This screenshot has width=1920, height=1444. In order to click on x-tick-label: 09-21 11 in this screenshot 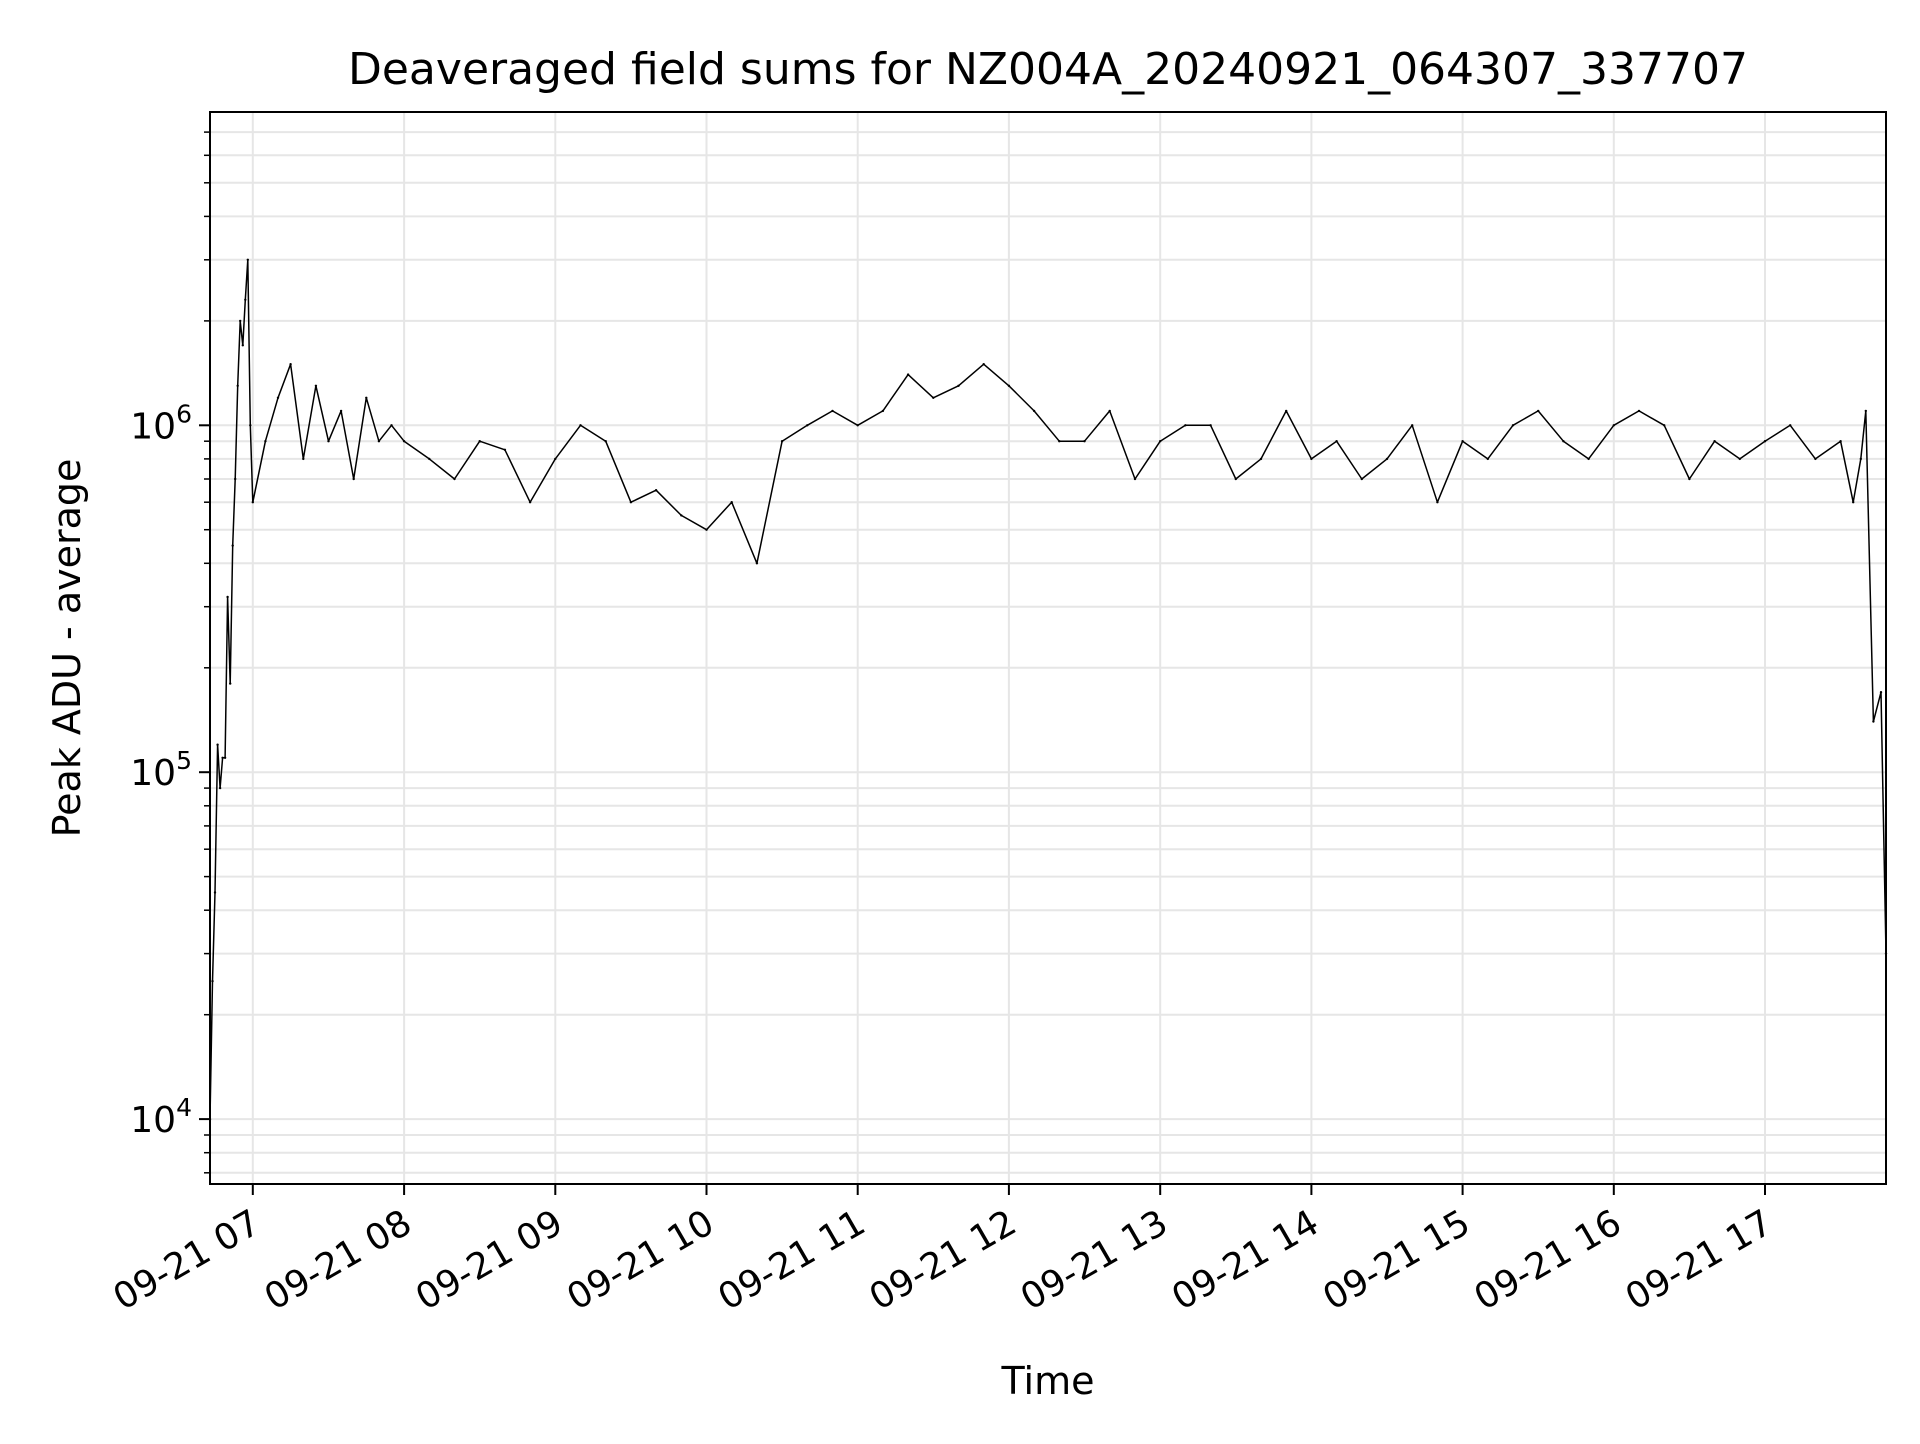, I will do `click(792, 1260)`.